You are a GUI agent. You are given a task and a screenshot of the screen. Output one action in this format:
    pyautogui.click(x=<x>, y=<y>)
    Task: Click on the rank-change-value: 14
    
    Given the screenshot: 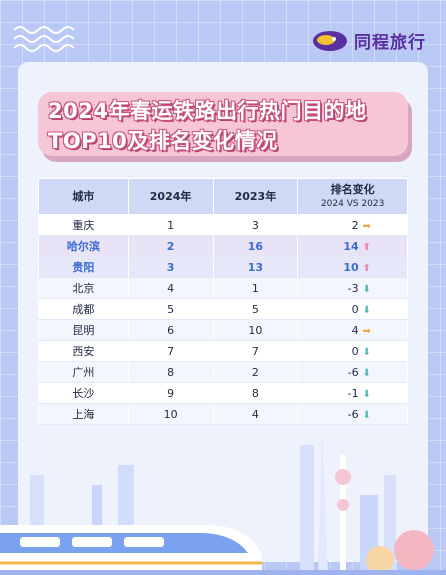 What is the action you would take?
    pyautogui.click(x=351, y=246)
    